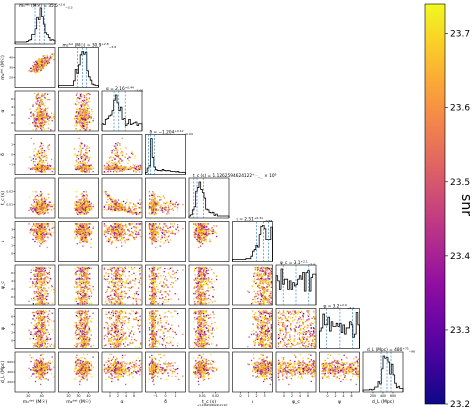 This screenshot has height=418, width=474. Describe the element at coordinates (169, 152) in the screenshot. I see `histogram-panel-4: δ = −1.204+0.12−0.04` at that location.